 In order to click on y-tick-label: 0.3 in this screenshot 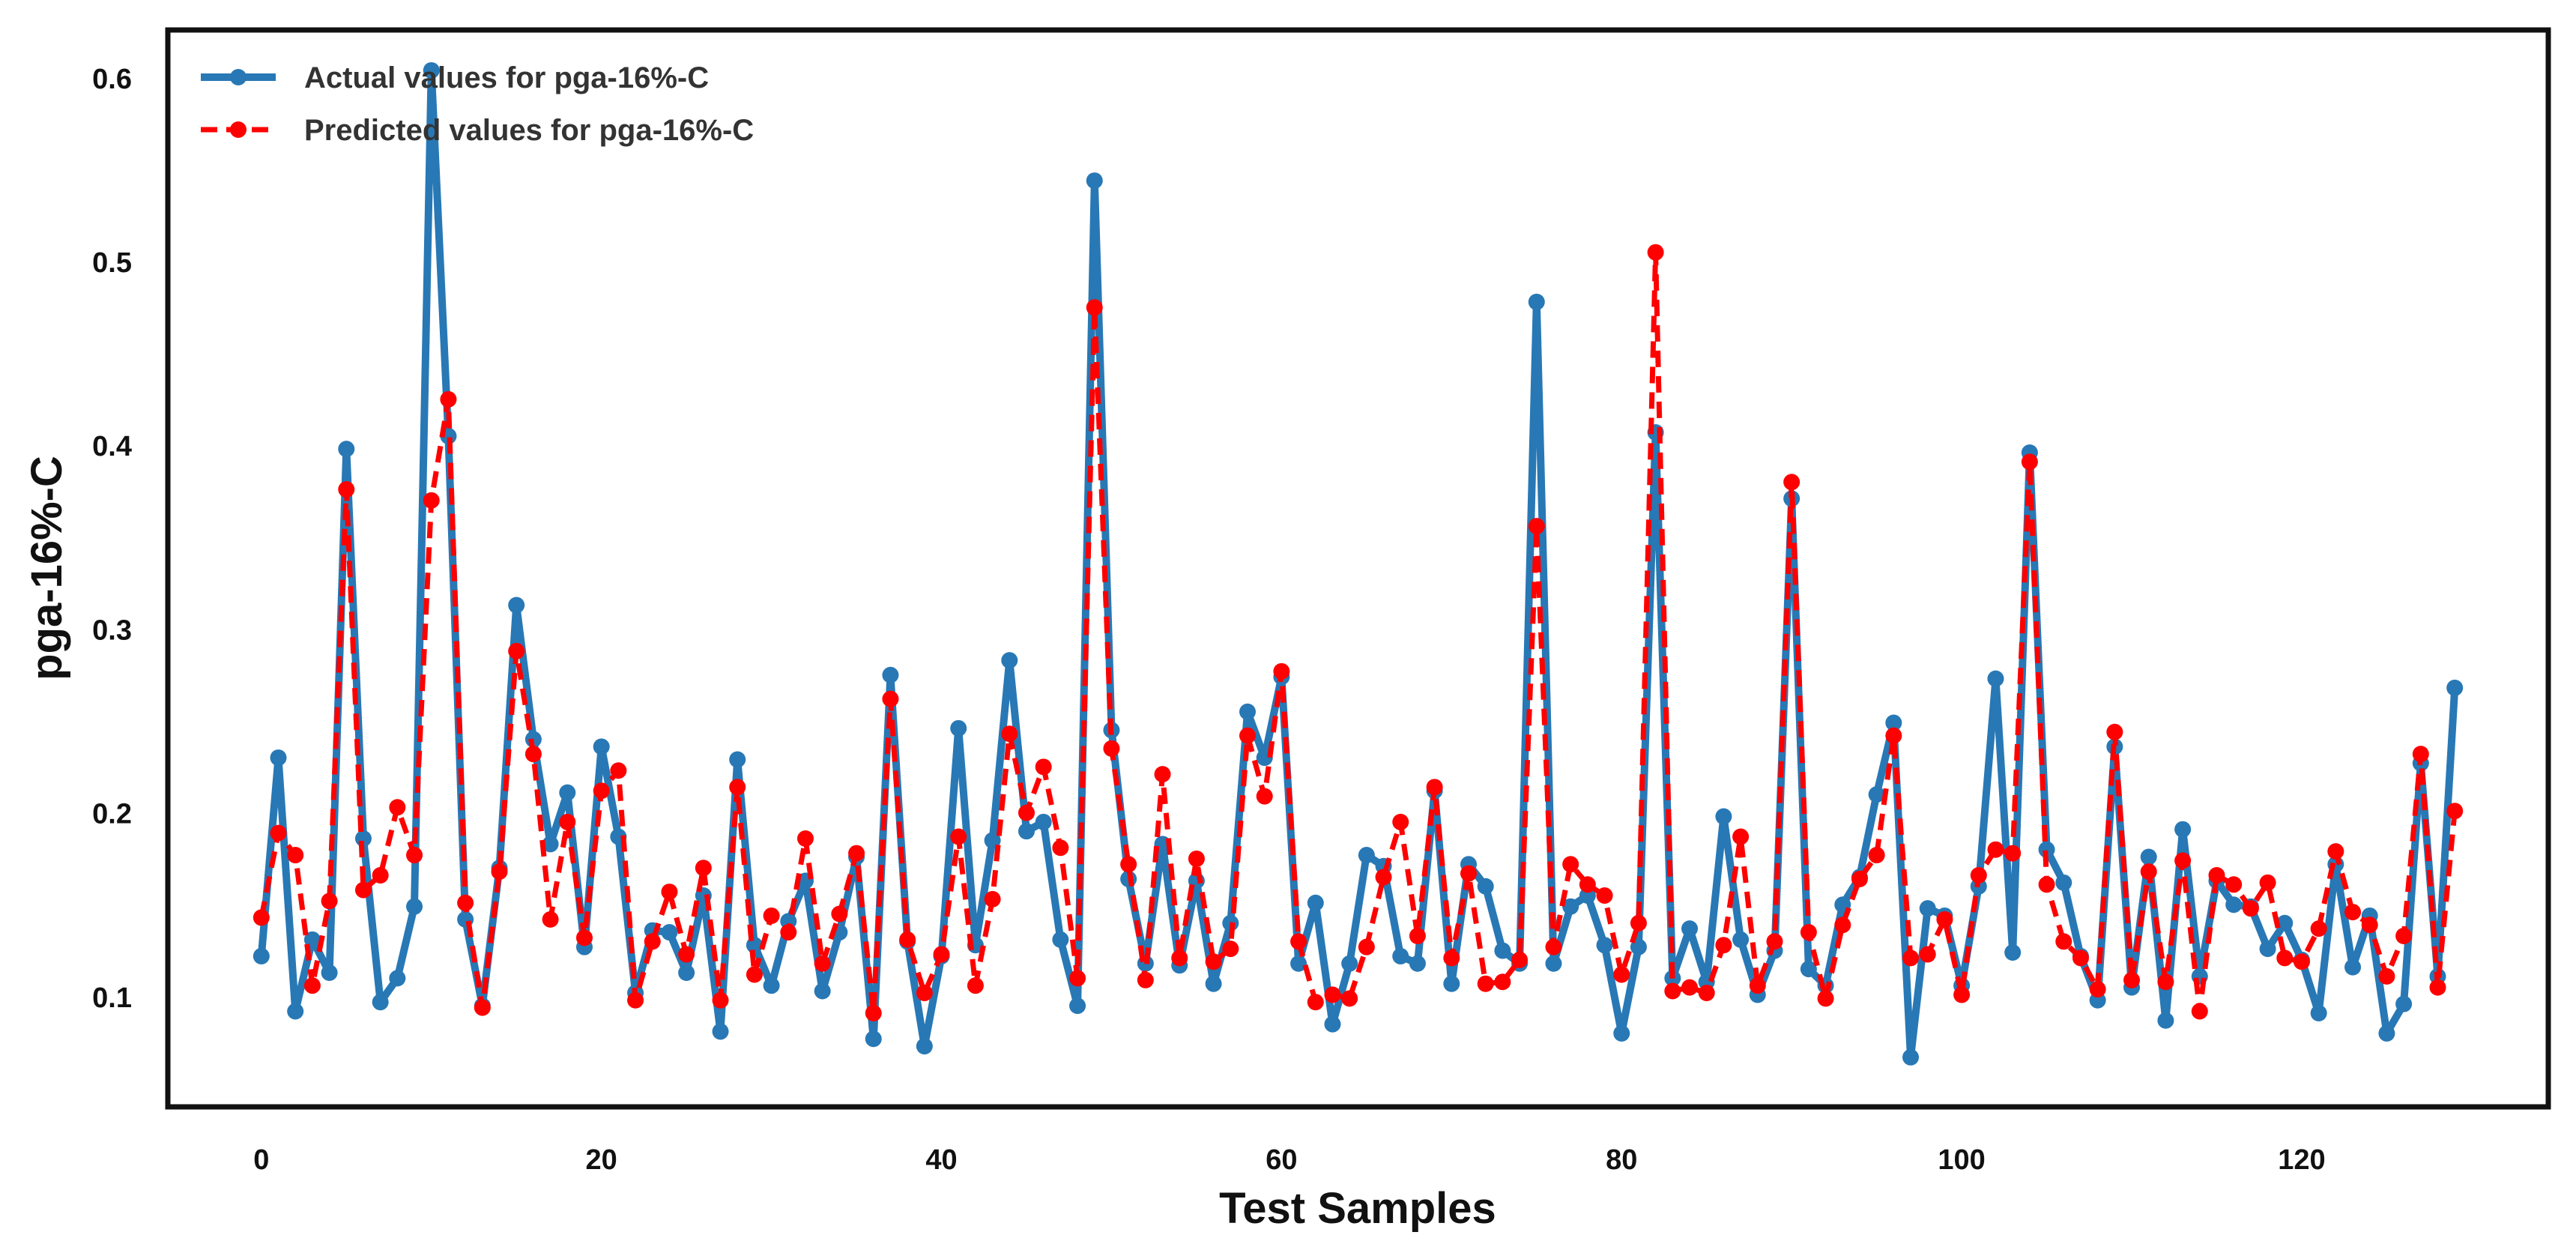, I will do `click(112, 630)`.